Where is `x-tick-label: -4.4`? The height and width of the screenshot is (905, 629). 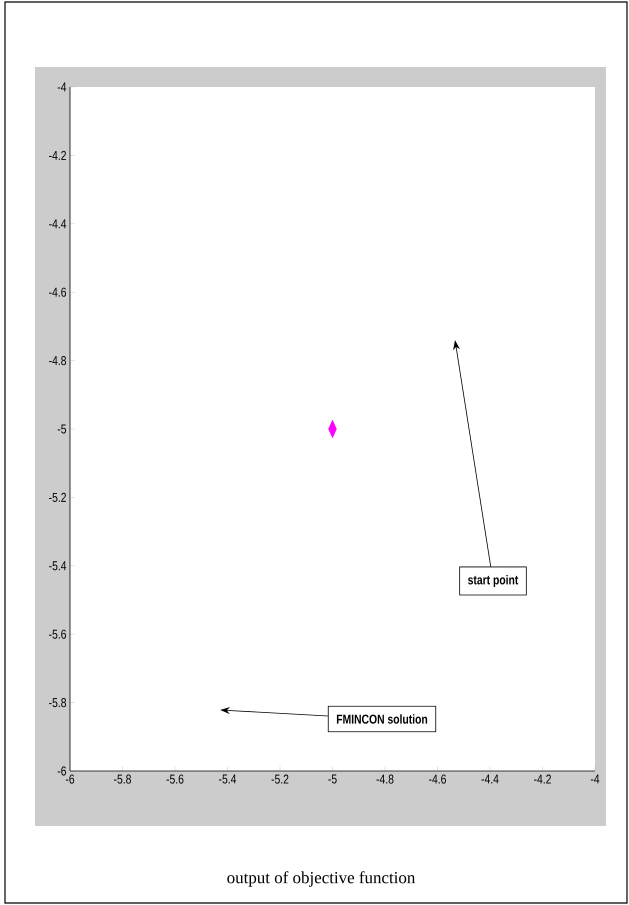 x-tick-label: -4.4 is located at coordinates (490, 779).